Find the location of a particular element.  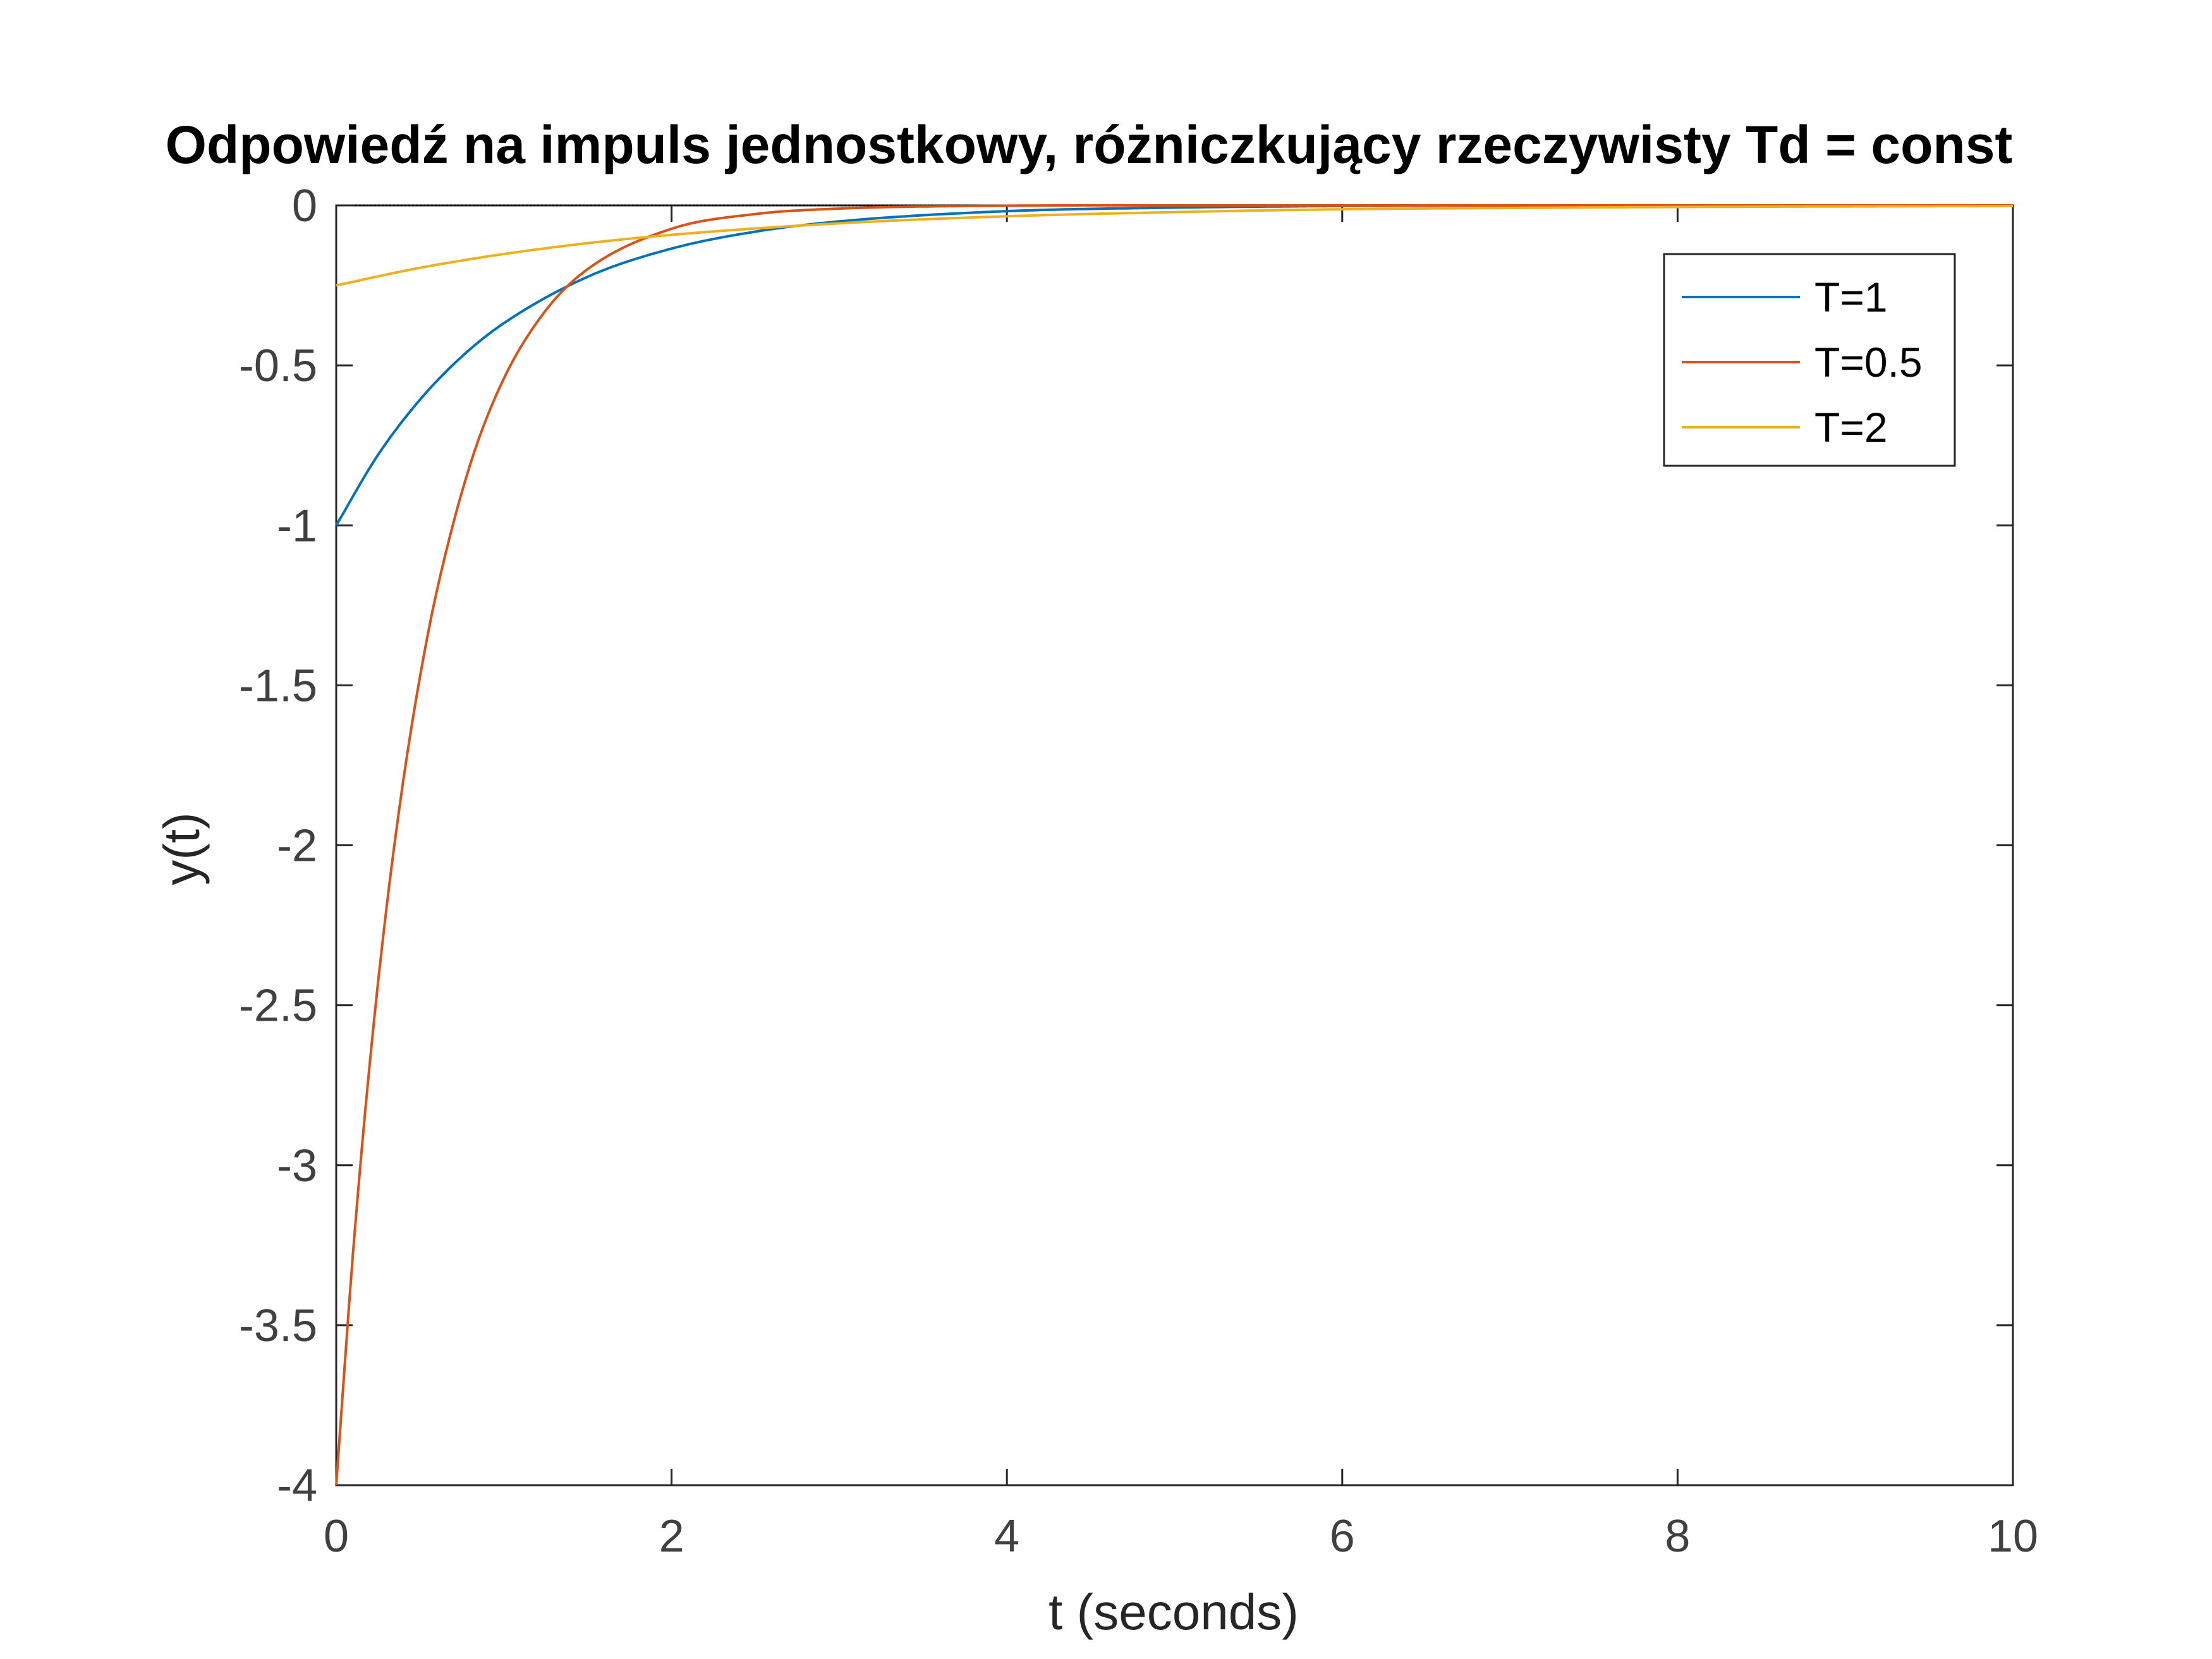

x-axis-label: t (seconds) is located at coordinates (1173, 1612).